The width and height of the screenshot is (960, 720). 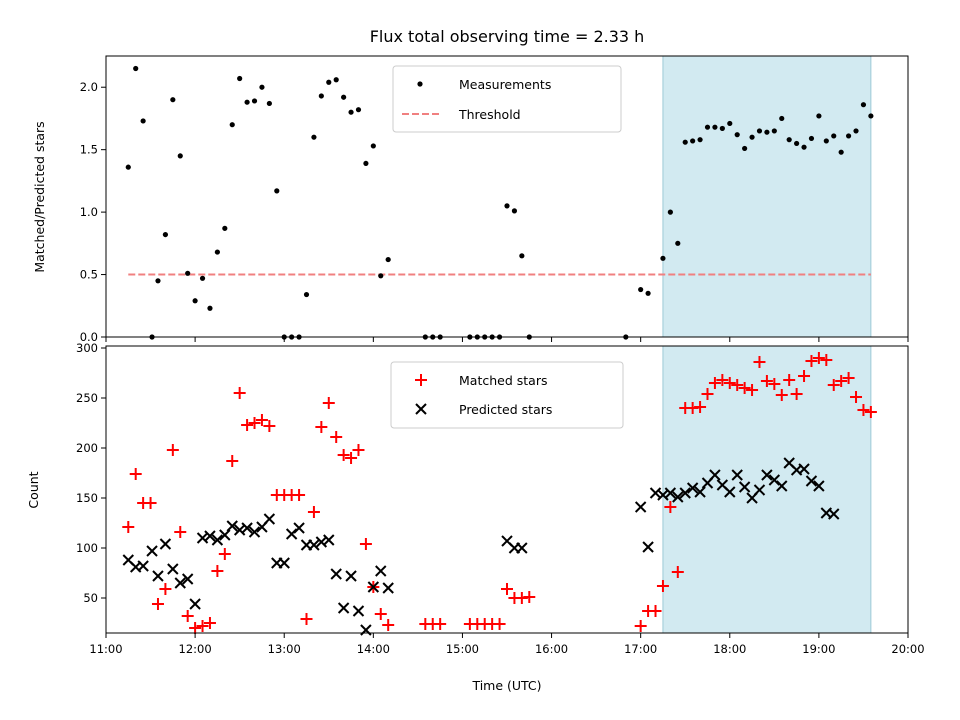 I want to click on x-tick-label: 18:00, so click(x=729, y=649).